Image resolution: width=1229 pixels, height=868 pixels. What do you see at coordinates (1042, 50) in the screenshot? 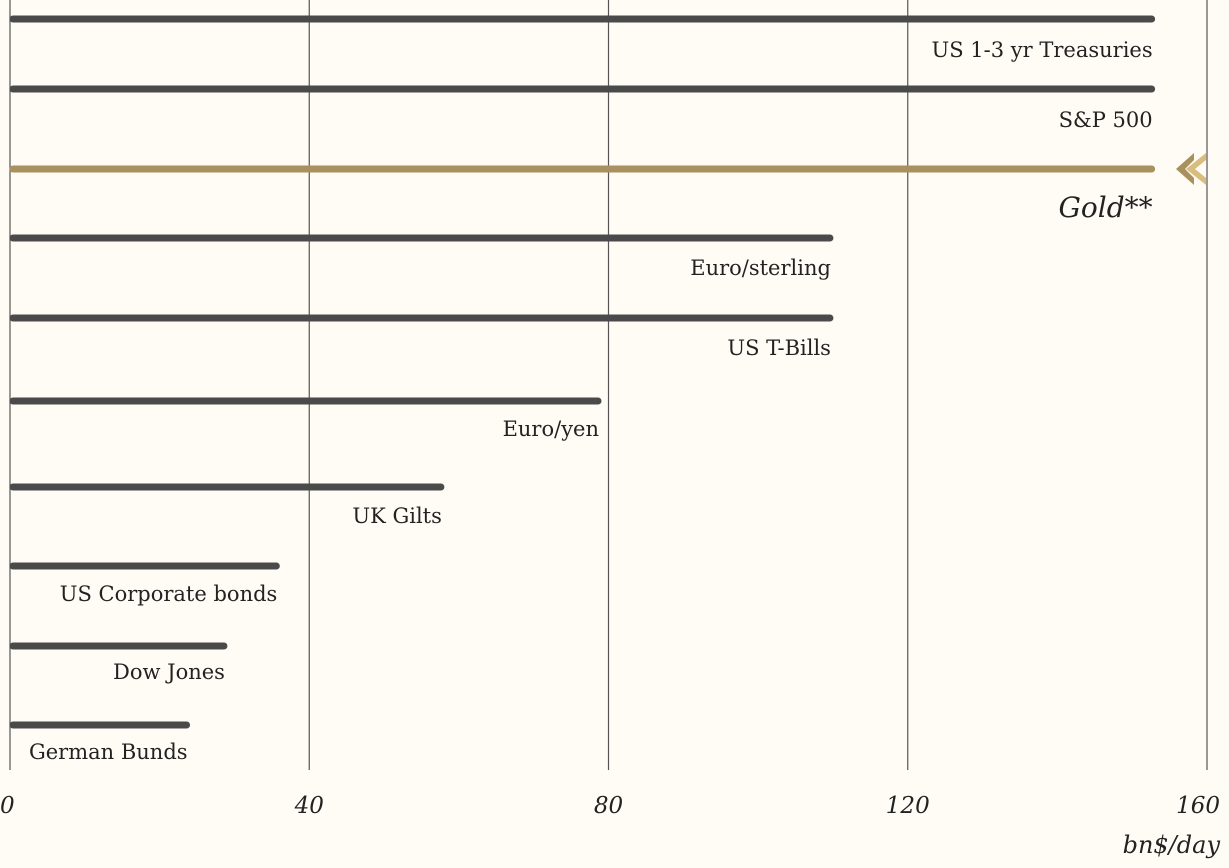
I see `bar-label-us-1-3-yr-treasuries: US 1-3 yr Treasuries` at bounding box center [1042, 50].